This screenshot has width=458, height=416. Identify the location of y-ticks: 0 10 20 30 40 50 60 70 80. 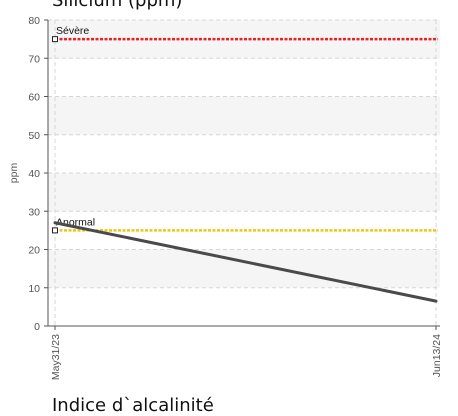
(34, 174).